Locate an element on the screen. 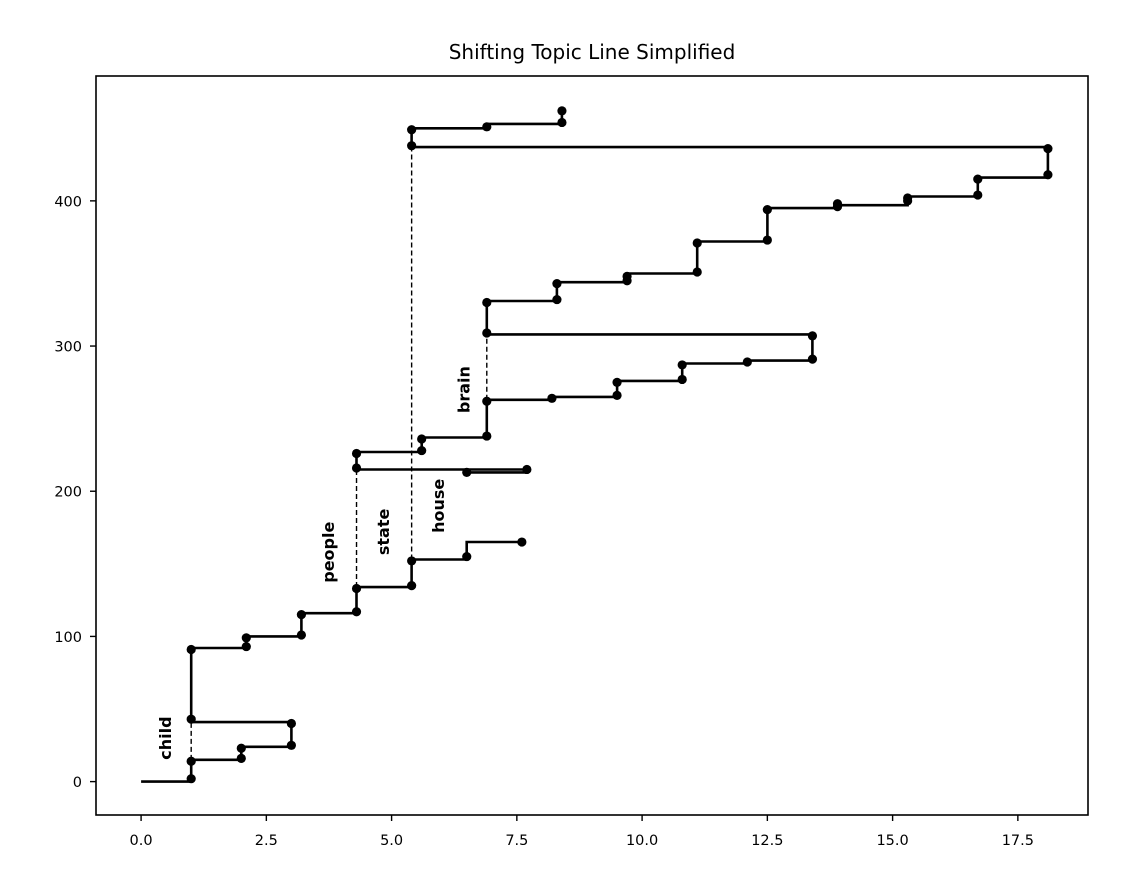 The width and height of the screenshot is (1138, 890). y-axis: 0 100 200 300 400 is located at coordinates (75, 492).